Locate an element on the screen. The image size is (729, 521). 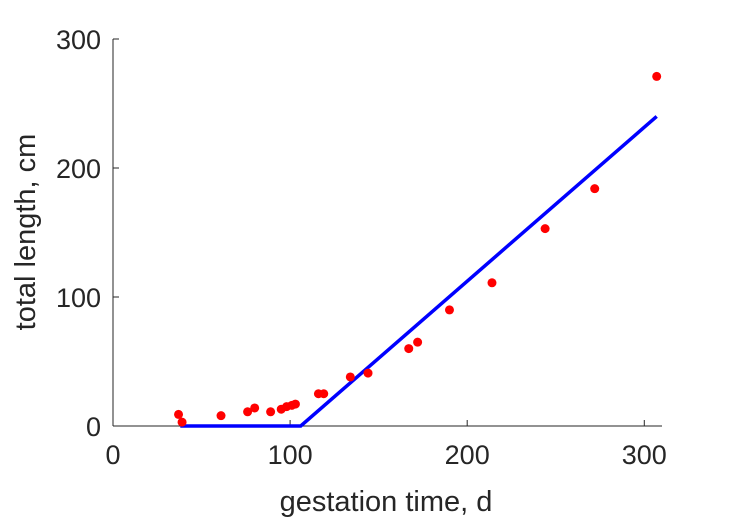
y-axis-title: total length, cm is located at coordinates (26, 232).